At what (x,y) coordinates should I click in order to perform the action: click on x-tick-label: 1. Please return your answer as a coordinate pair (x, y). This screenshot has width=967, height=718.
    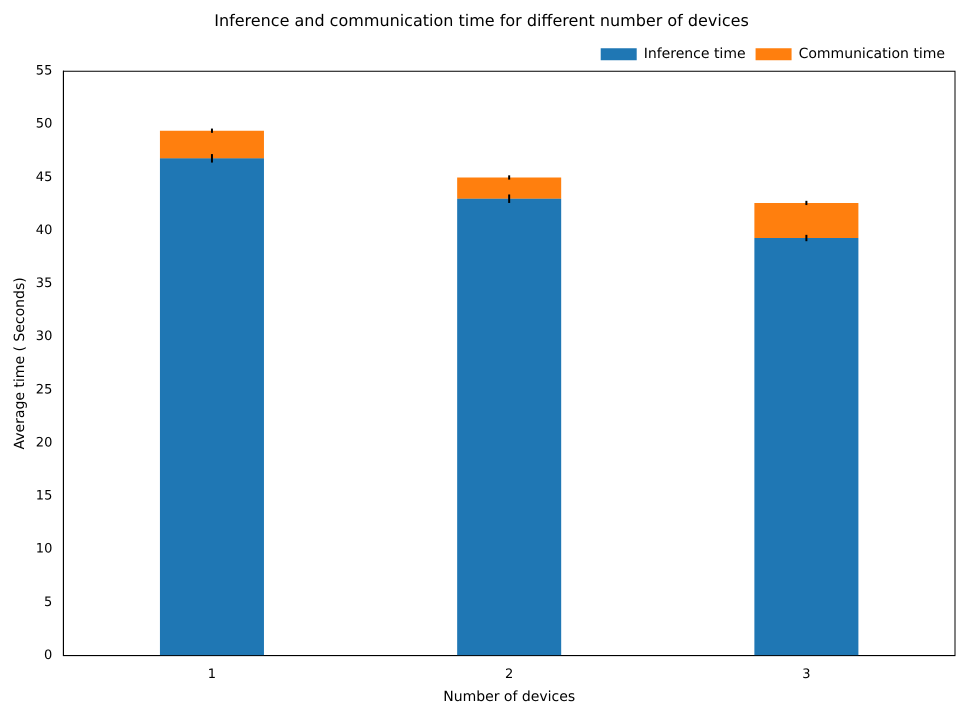
    Looking at the image, I should click on (212, 674).